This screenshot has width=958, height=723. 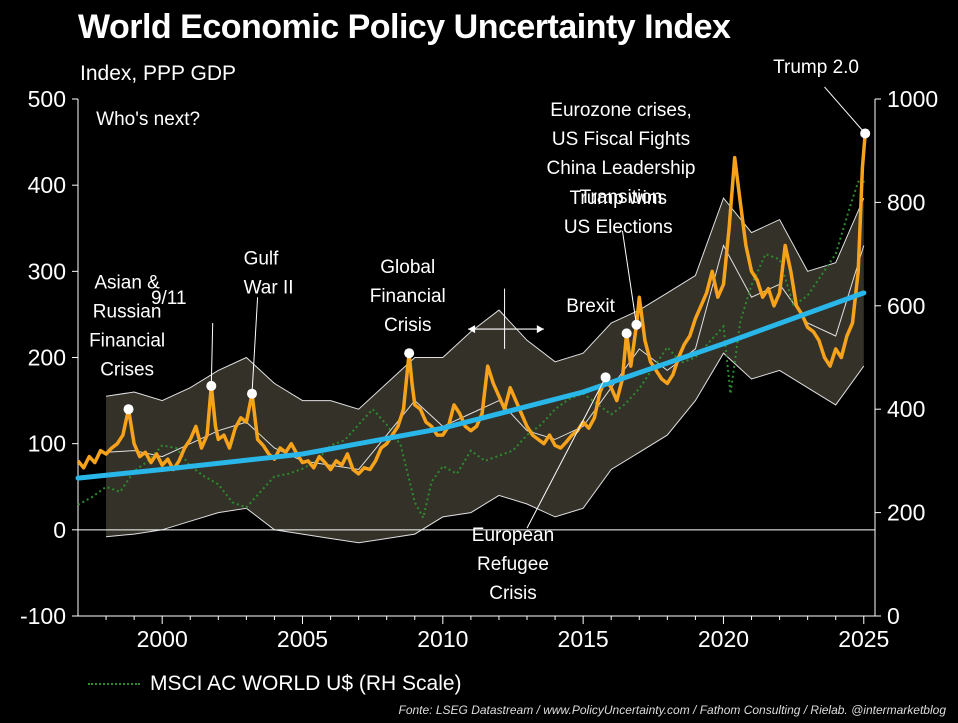 I want to click on annotation-text: Trump wins, so click(x=617, y=198).